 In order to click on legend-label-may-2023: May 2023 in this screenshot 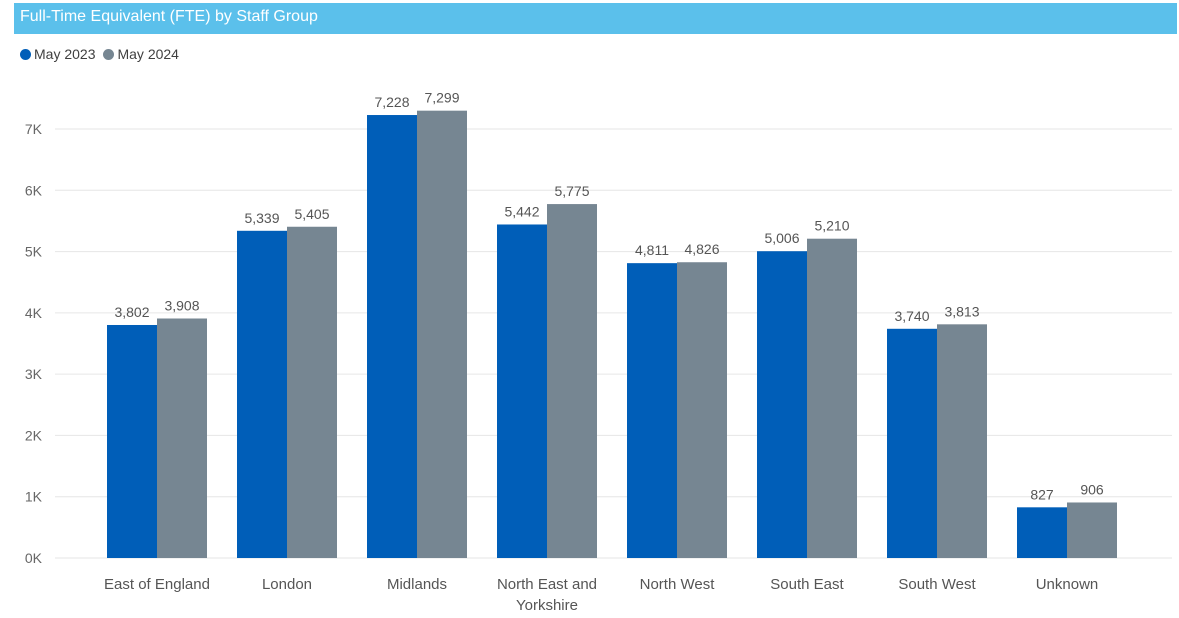, I will do `click(65, 54)`.